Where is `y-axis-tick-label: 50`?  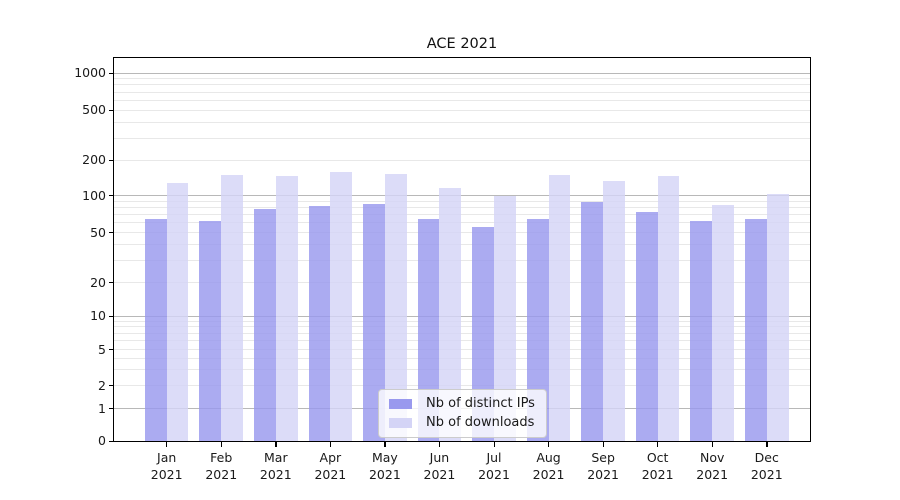 y-axis-tick-label: 50 is located at coordinates (98, 232).